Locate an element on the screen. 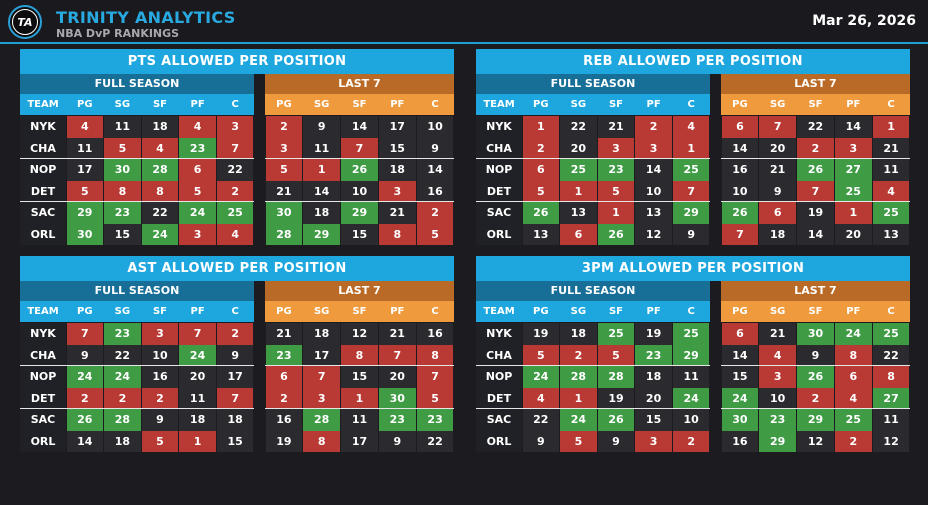 The height and width of the screenshot is (505, 928). panel-title: PTS ALLOWED PER POSITION is located at coordinates (237, 61).